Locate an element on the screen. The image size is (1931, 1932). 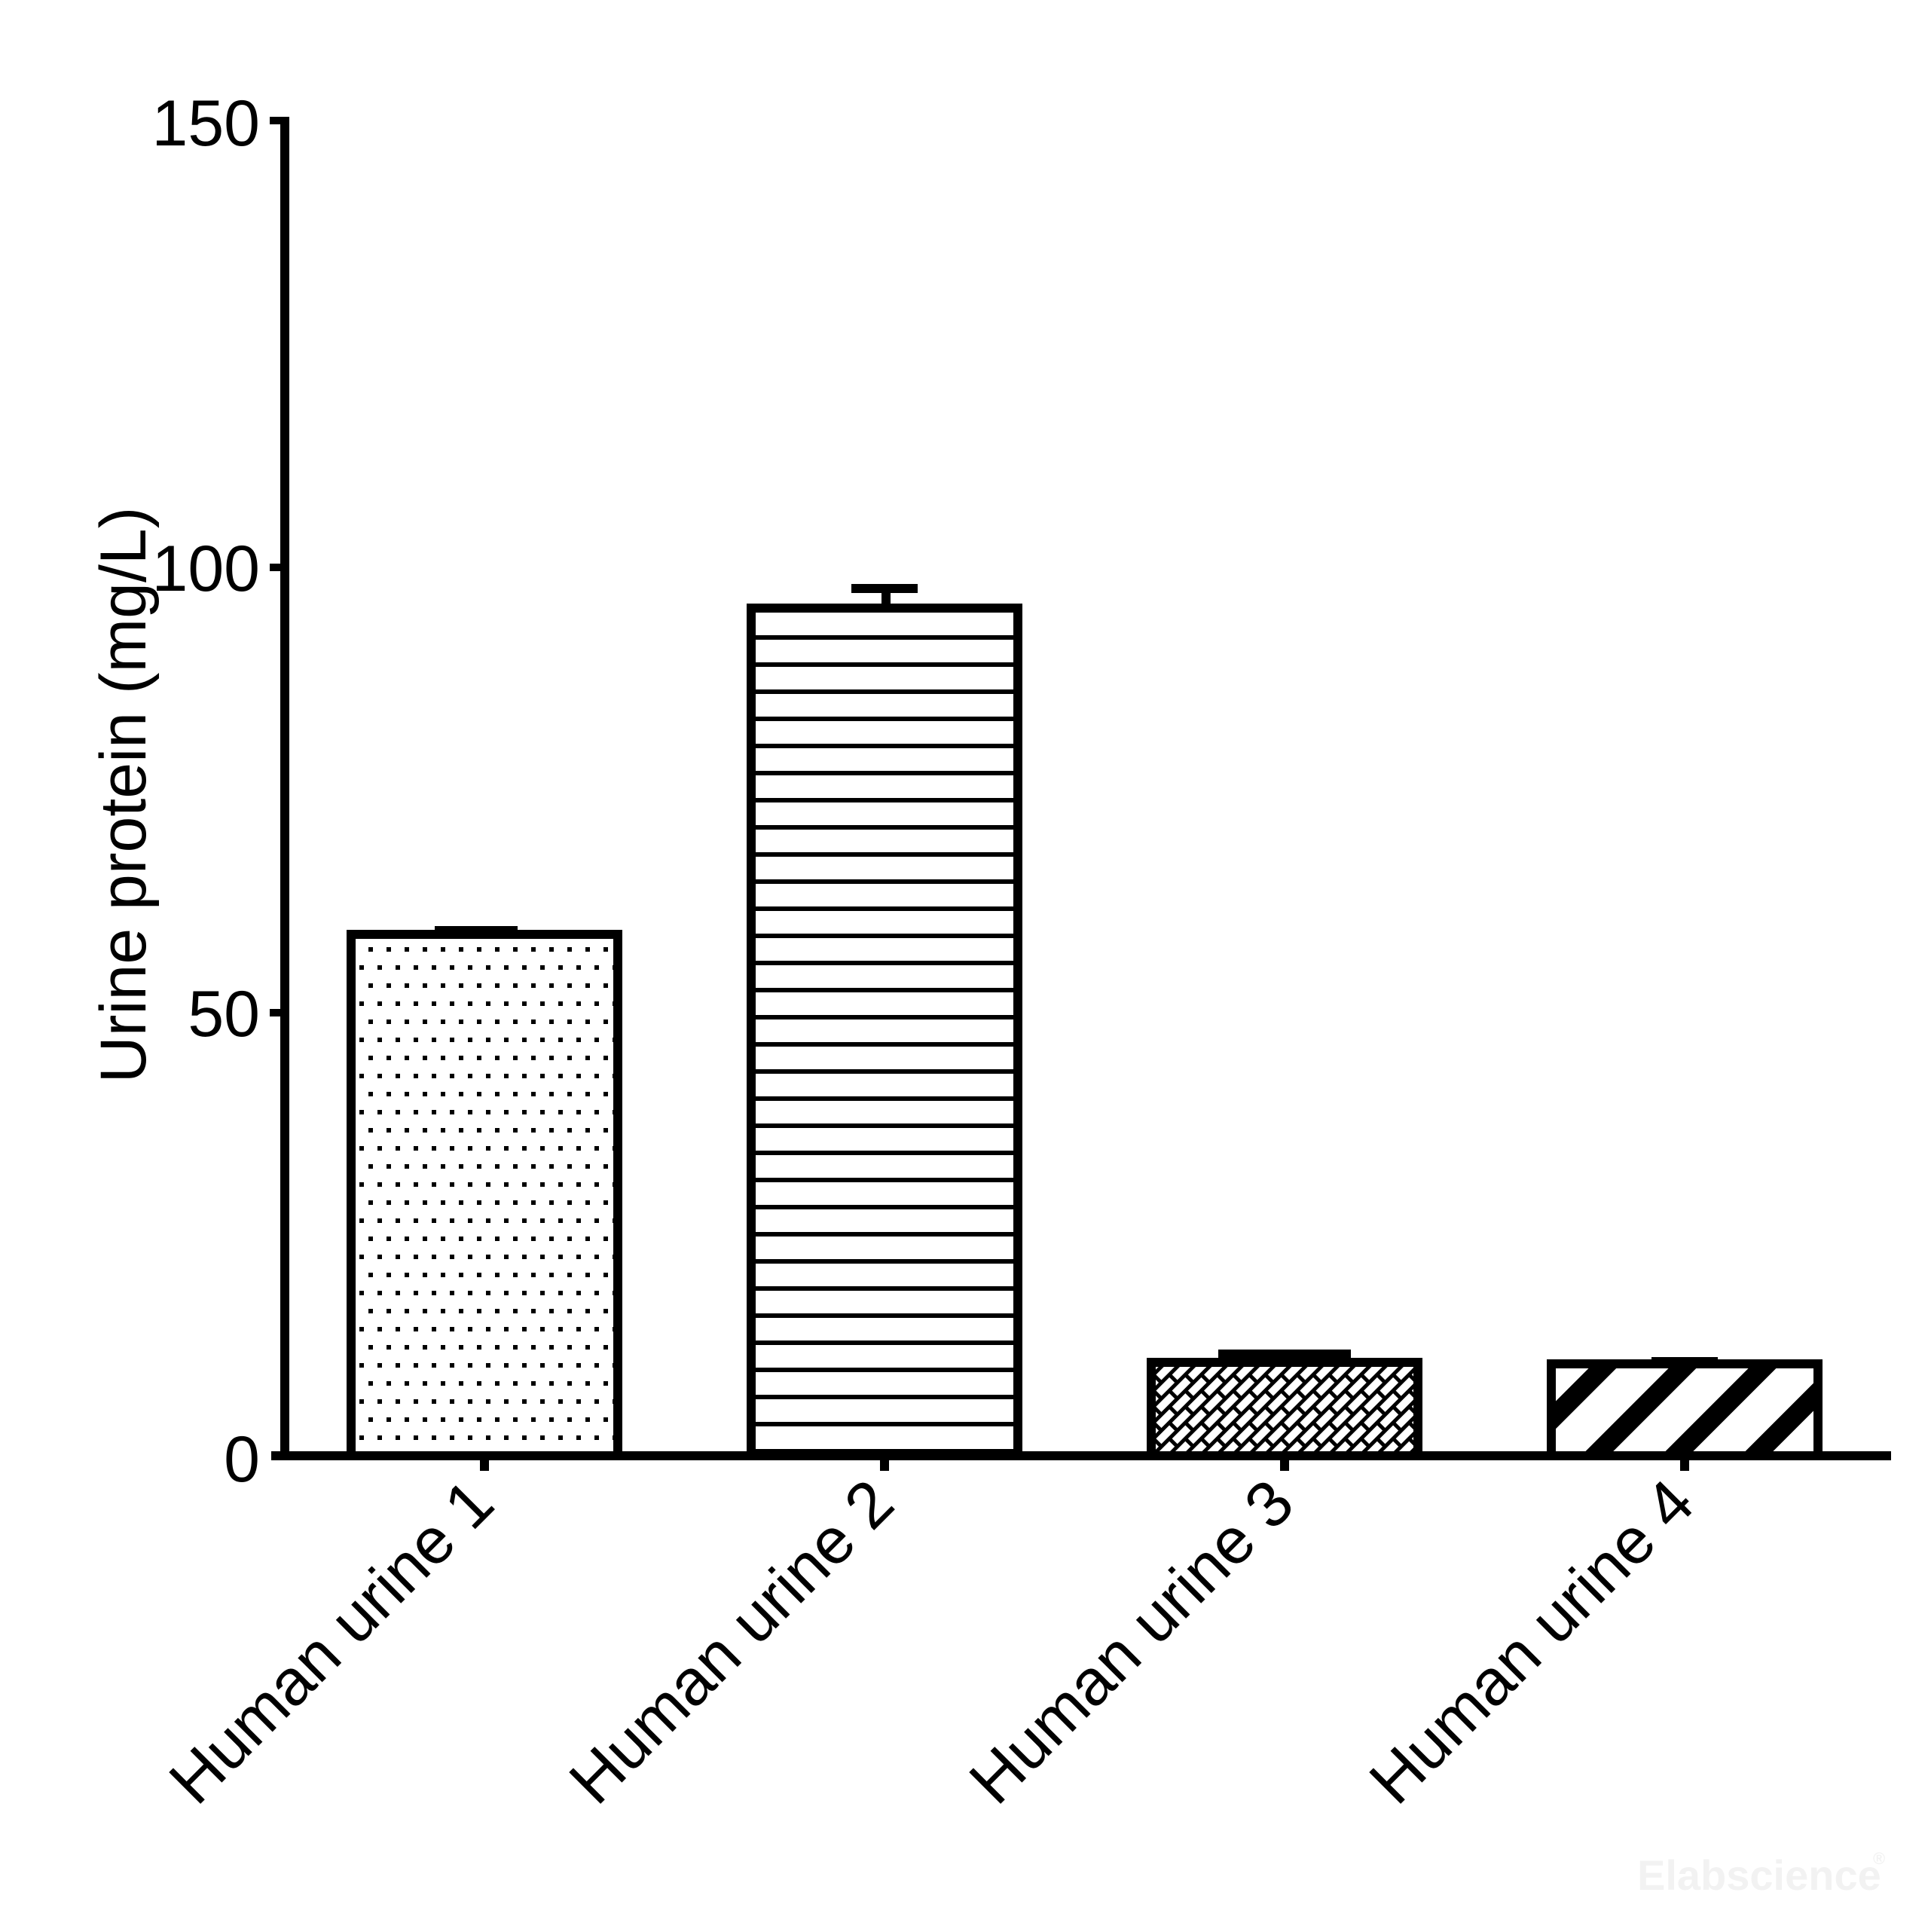
x-label-3: Human urine 3 is located at coordinates (1132, 1642).